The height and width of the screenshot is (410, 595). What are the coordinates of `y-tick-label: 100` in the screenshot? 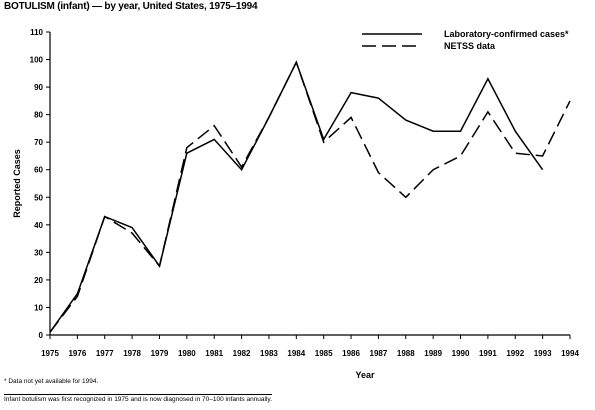 It's located at (37, 60).